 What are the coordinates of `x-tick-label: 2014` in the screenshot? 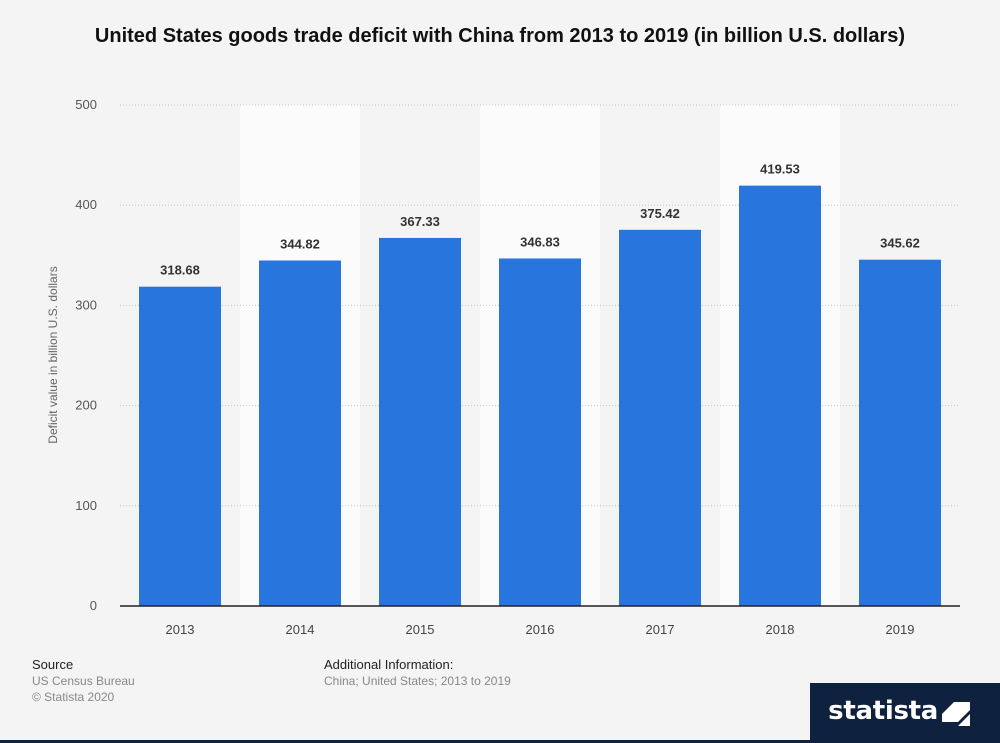 It's located at (300, 629).